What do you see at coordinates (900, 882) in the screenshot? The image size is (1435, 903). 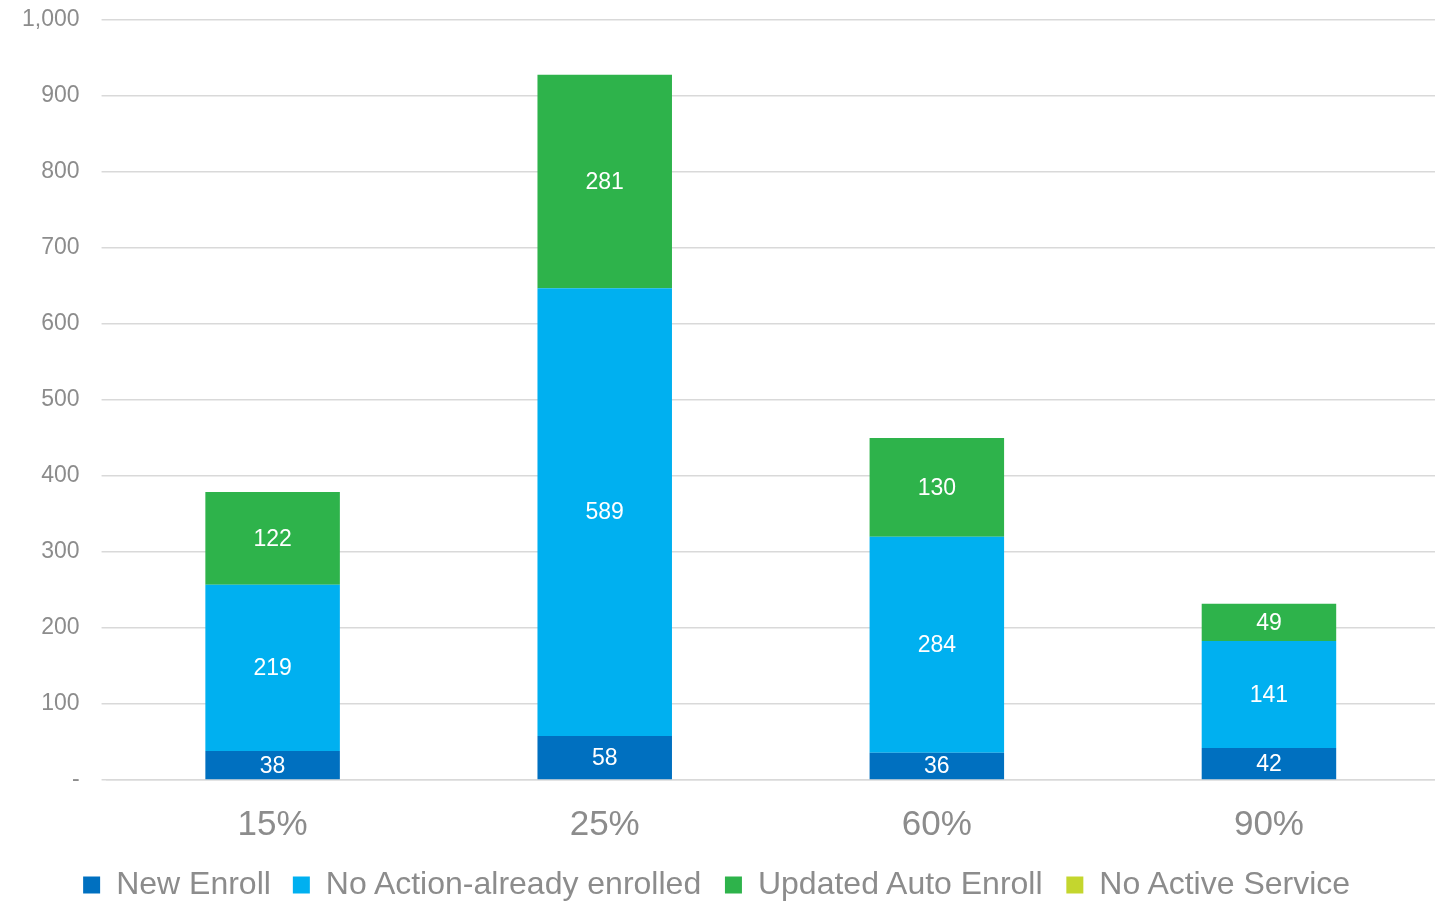 I see `legend-label: Updated Auto Enroll` at bounding box center [900, 882].